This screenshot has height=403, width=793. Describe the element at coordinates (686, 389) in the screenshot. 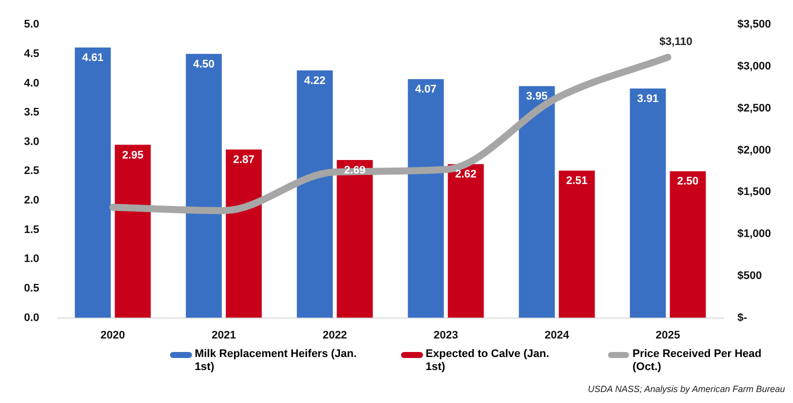

I see `text: USDA NASS; Analysis by American Farm Bureau` at that location.